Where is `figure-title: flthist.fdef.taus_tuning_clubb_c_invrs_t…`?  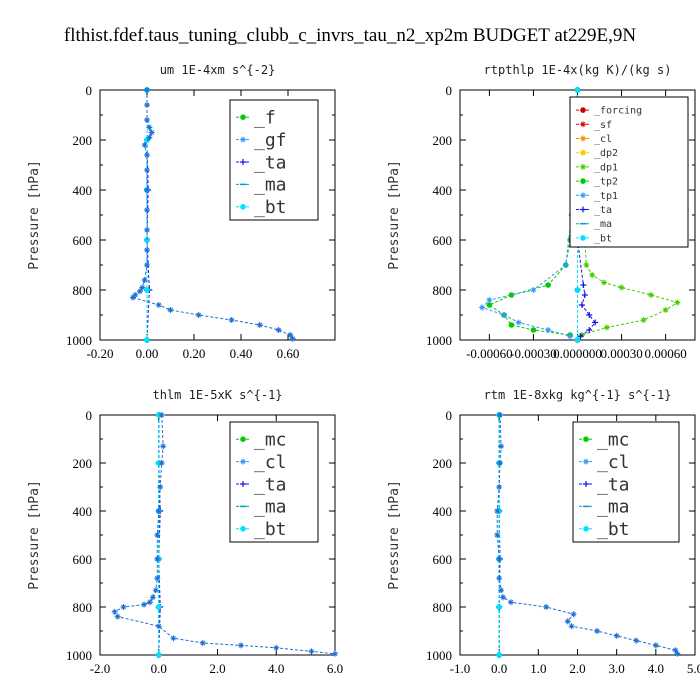
figure-title: flthist.fdef.taus_tuning_clubb_c_invrs_t… is located at coordinates (350, 35).